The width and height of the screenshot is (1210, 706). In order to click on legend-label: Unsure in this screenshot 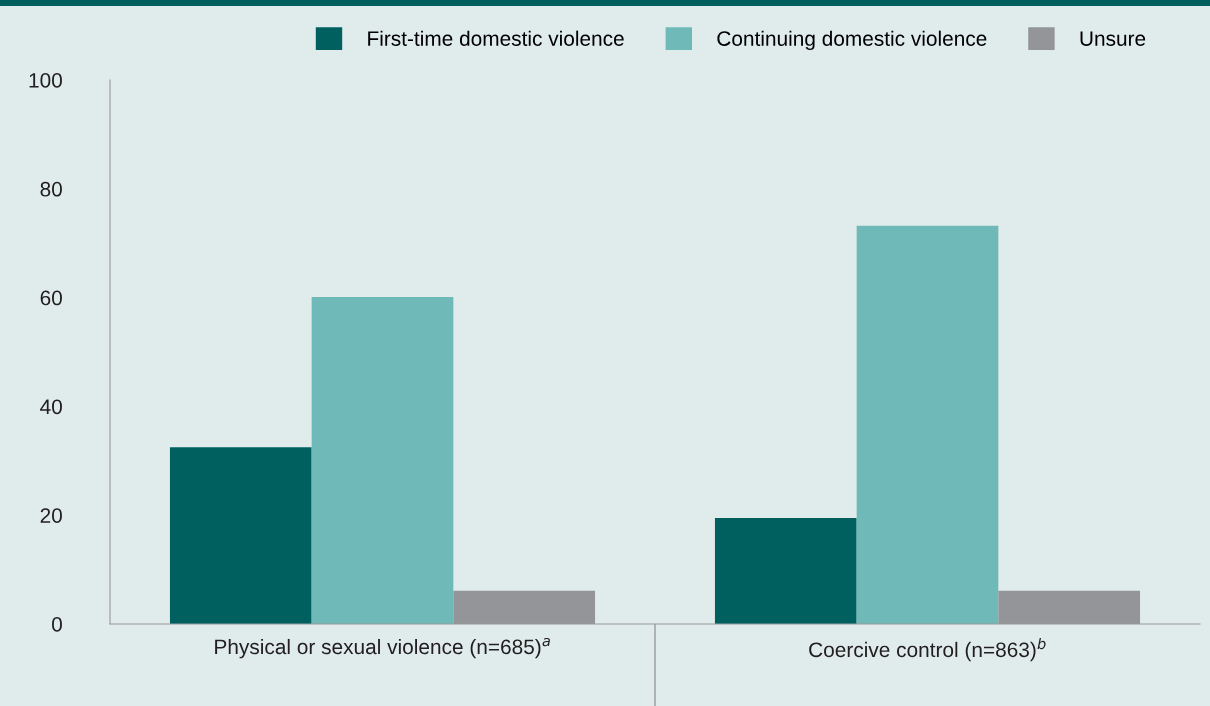, I will do `click(1113, 38)`.